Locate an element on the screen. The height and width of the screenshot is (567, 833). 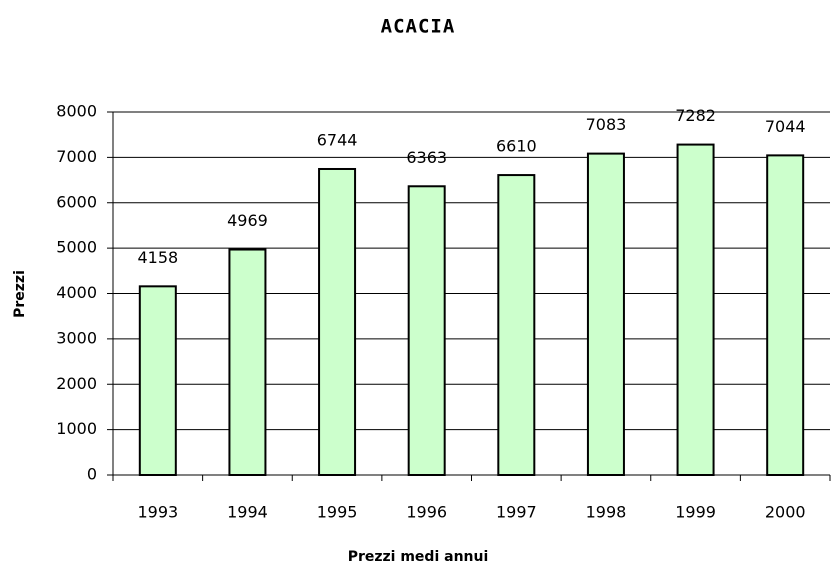
y-tick-label: 6000 is located at coordinates (76, 201).